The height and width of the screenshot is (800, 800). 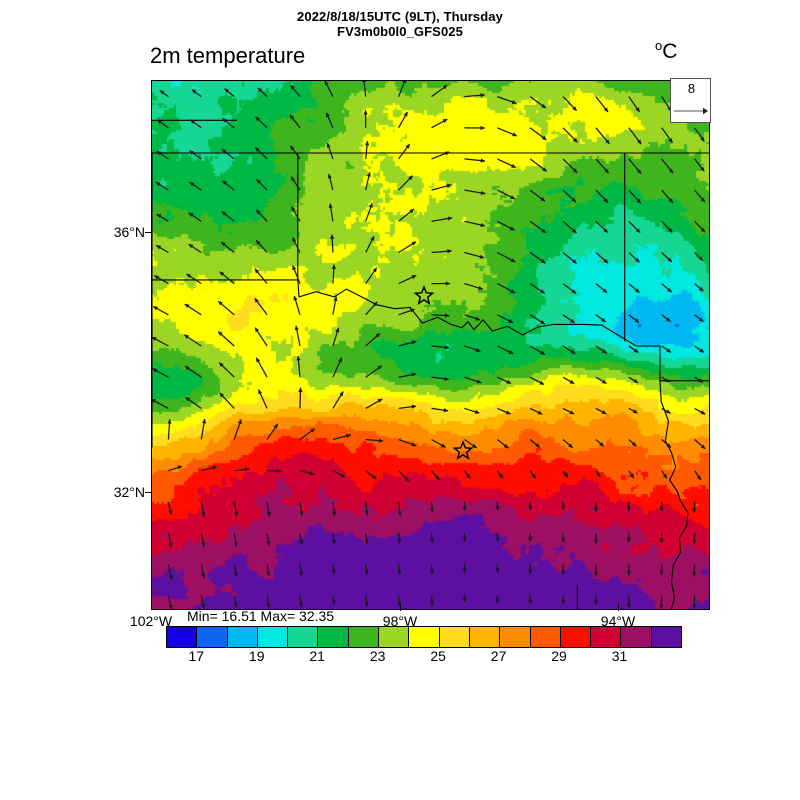 I want to click on station-star-south, so click(x=463, y=449).